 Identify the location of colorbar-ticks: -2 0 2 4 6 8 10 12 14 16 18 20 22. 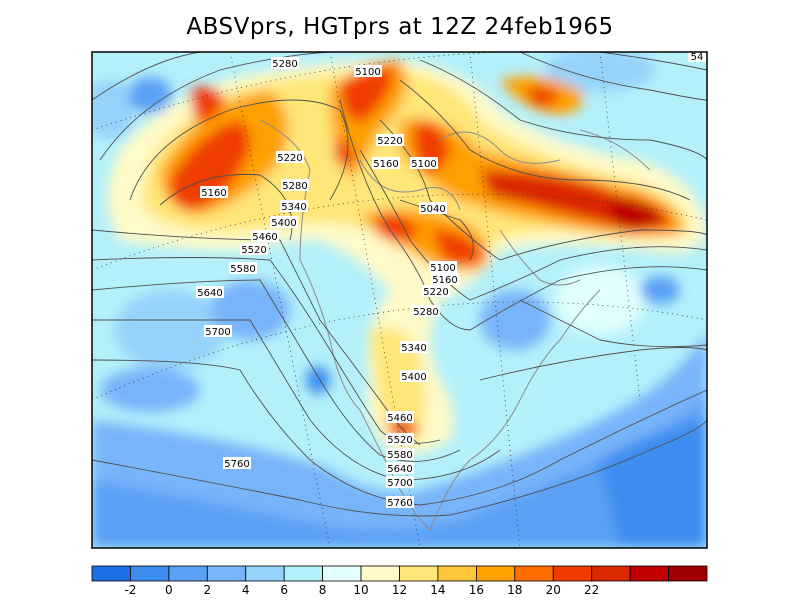
(361, 590).